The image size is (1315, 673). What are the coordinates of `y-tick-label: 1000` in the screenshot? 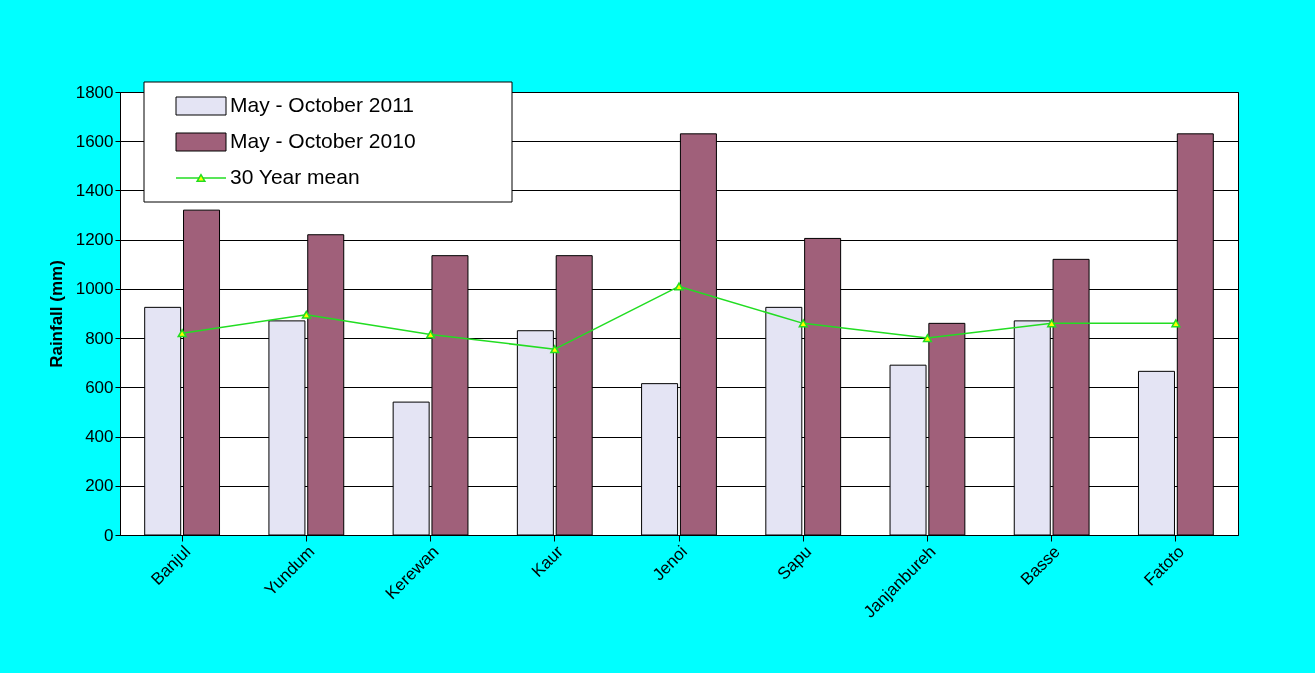 It's located at (94, 289).